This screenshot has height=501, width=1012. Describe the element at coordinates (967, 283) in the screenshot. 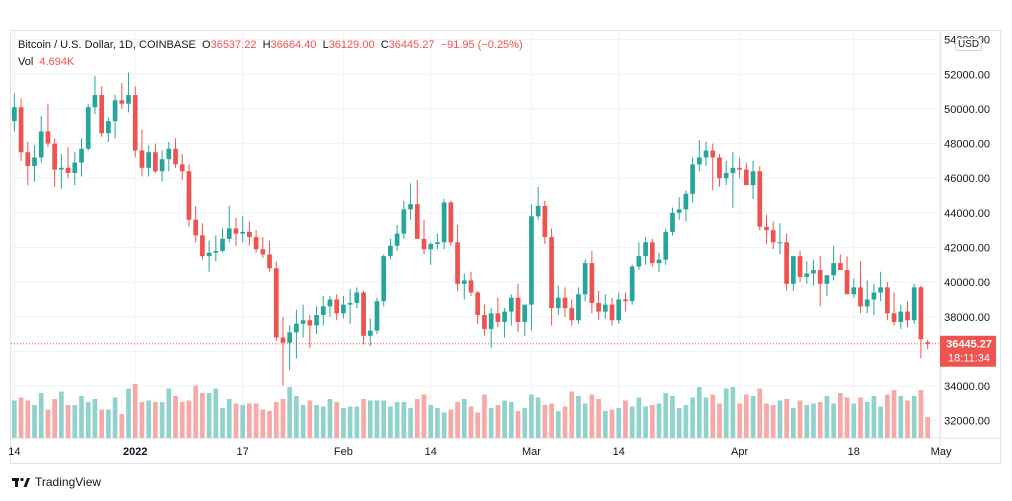

I see `y-tick-label: 40000.00` at that location.